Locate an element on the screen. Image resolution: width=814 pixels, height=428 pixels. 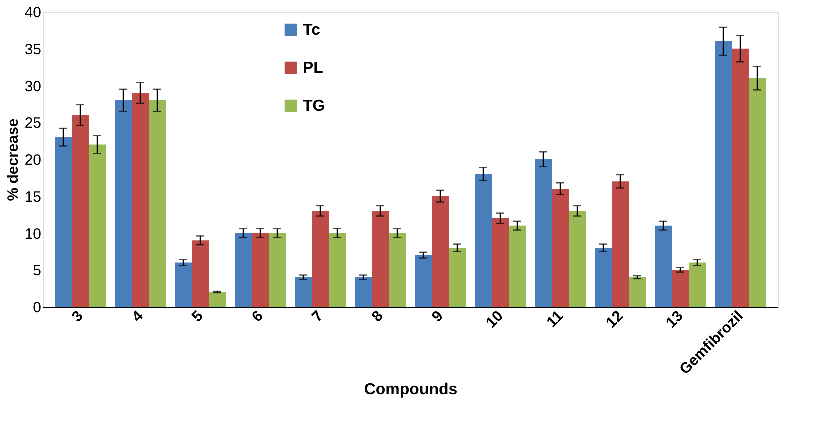
x-tick-label: 7 is located at coordinates (317, 317).